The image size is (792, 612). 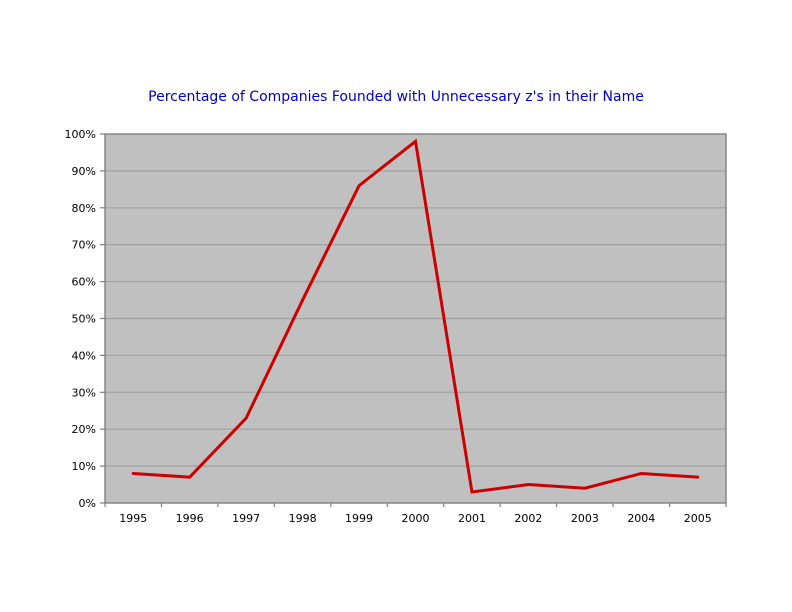 I want to click on x-axis-label: 2002, so click(x=528, y=518).